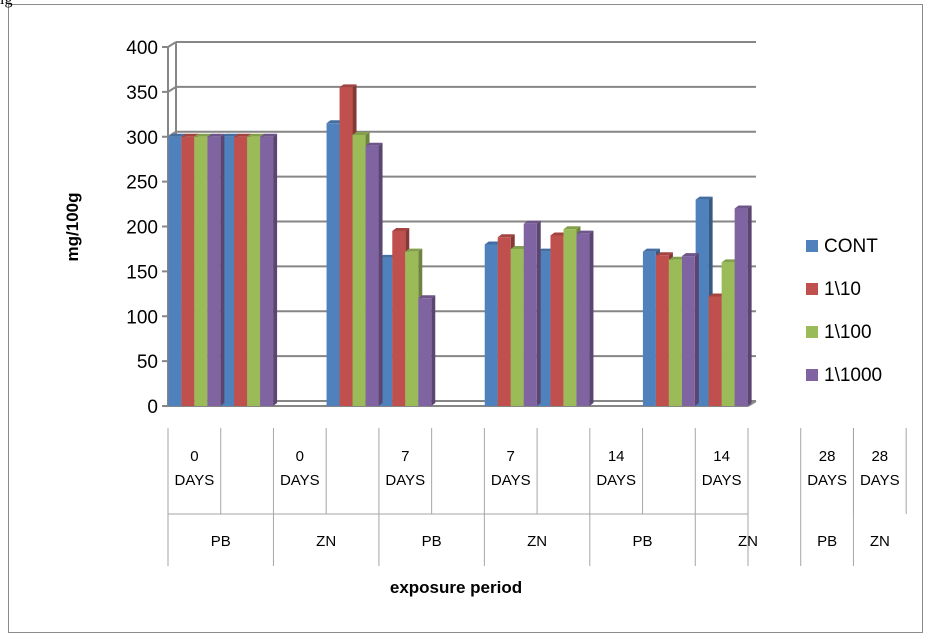  I want to click on y-tick-label: 300, so click(142, 138).